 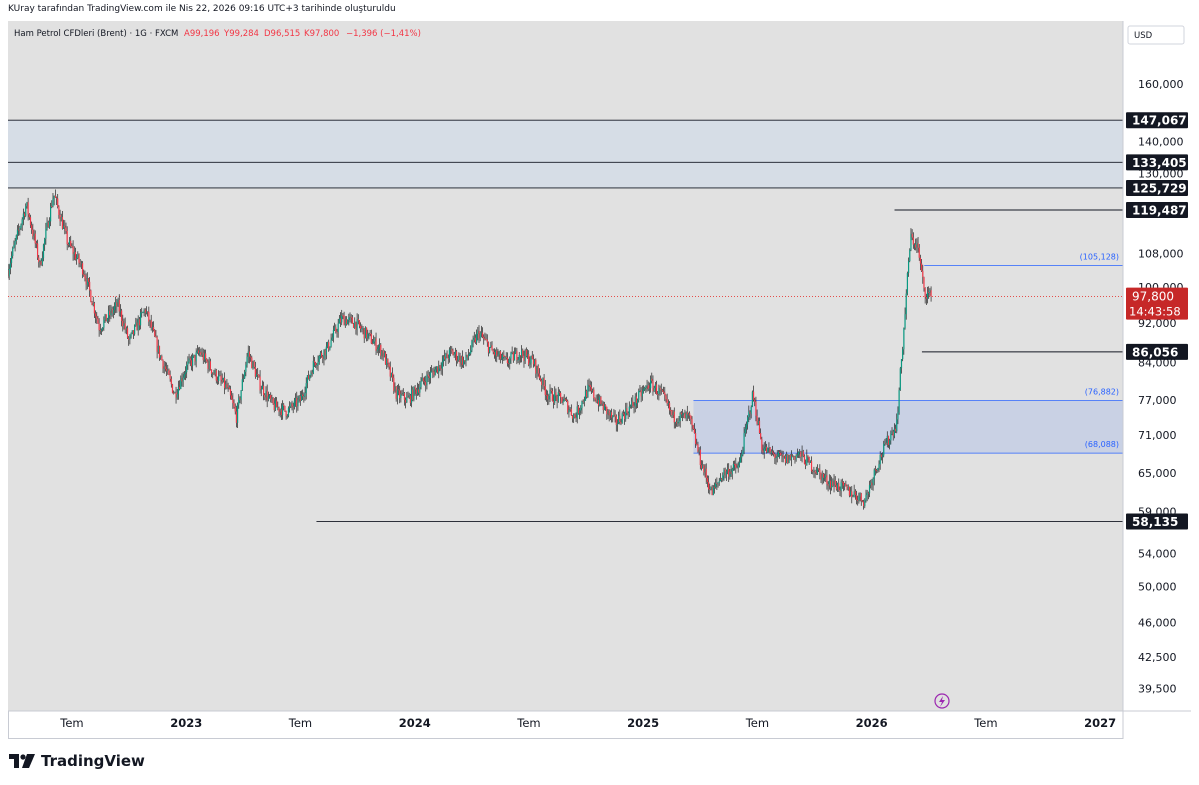 I want to click on time-tick-4: Tem, so click(x=528, y=723).